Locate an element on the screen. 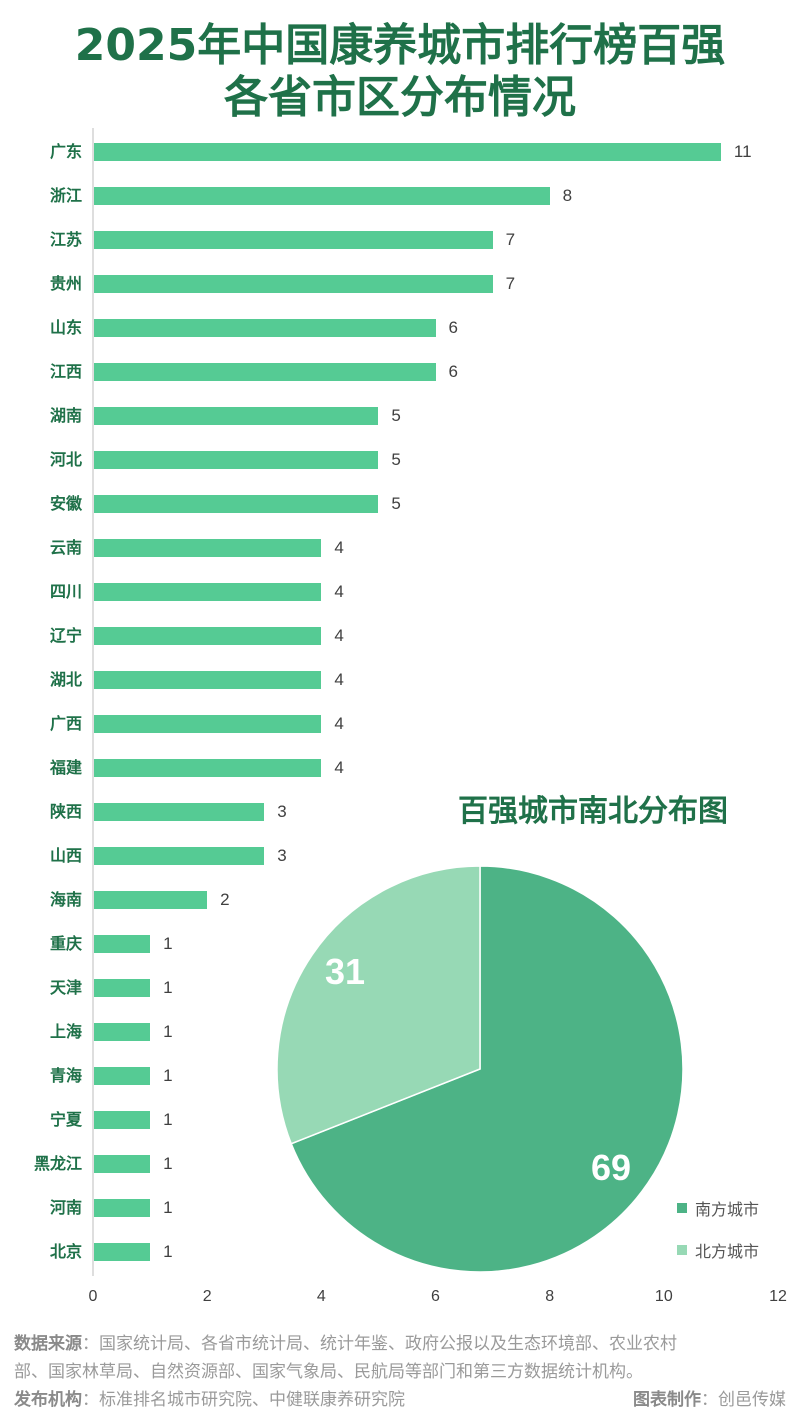 This screenshot has width=800, height=1422. bar-value-label: 11 is located at coordinates (742, 151).